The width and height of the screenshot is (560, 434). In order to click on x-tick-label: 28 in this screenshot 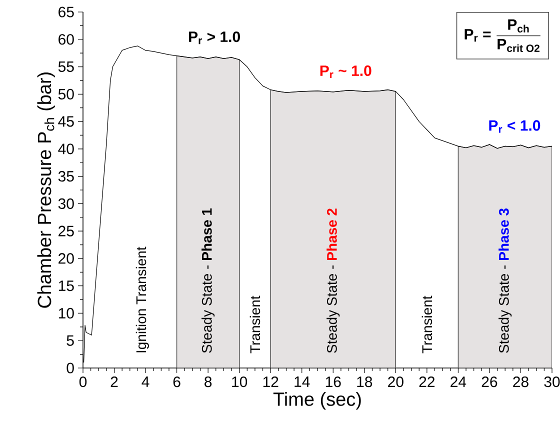, I will do `click(520, 382)`.